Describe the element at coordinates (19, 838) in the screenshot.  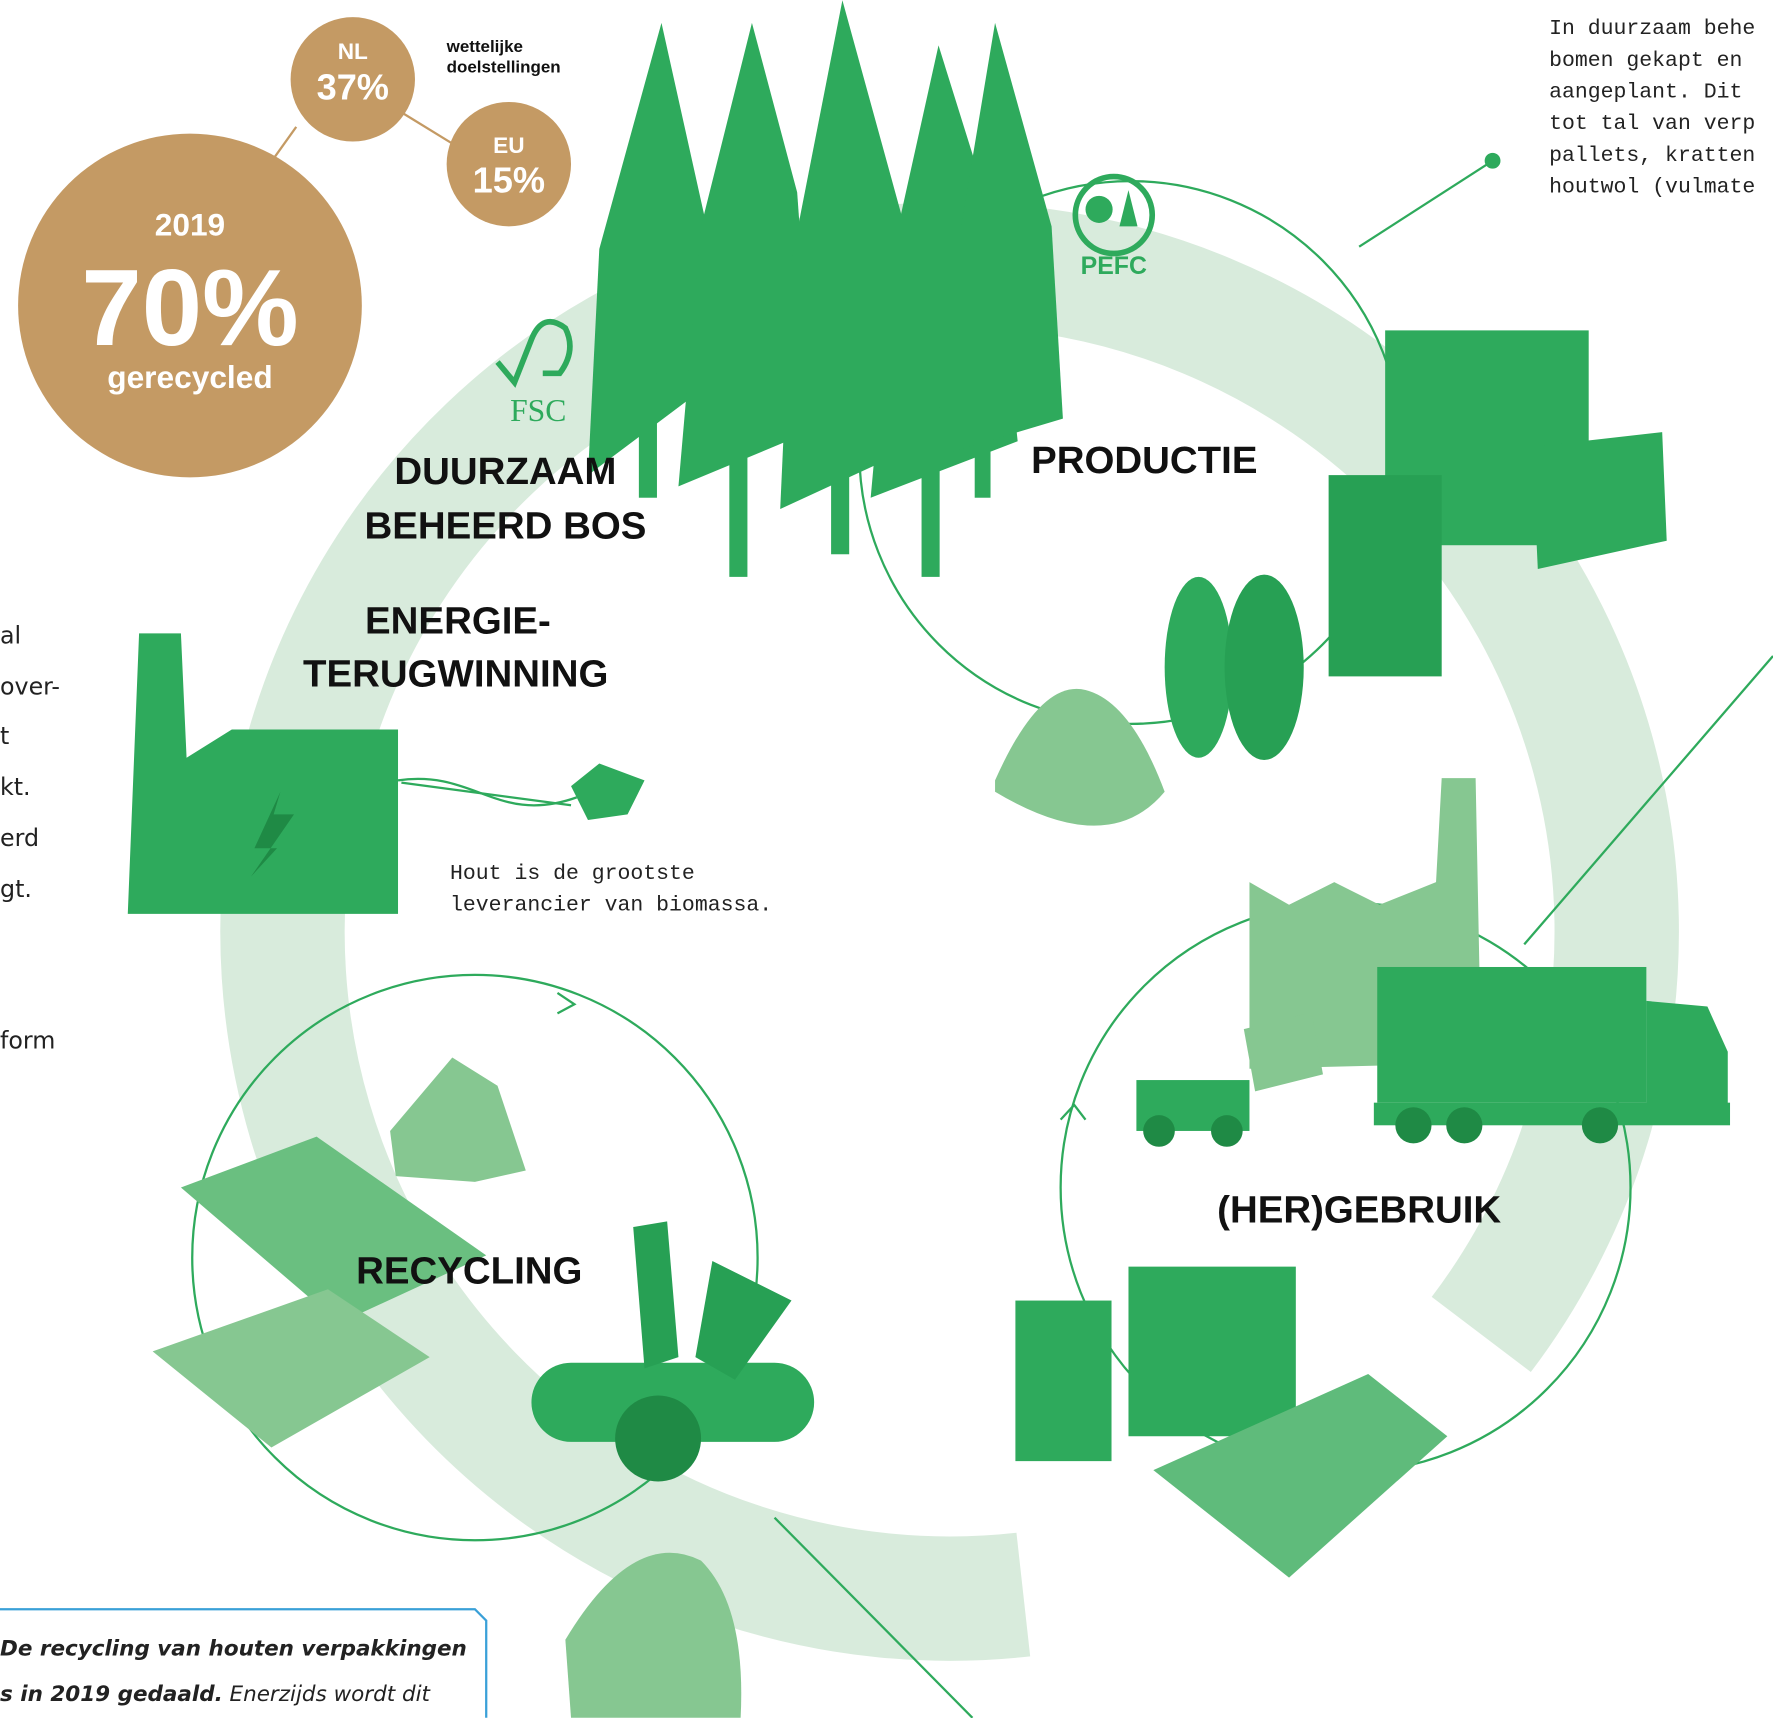
I see `left-note: erd` at that location.